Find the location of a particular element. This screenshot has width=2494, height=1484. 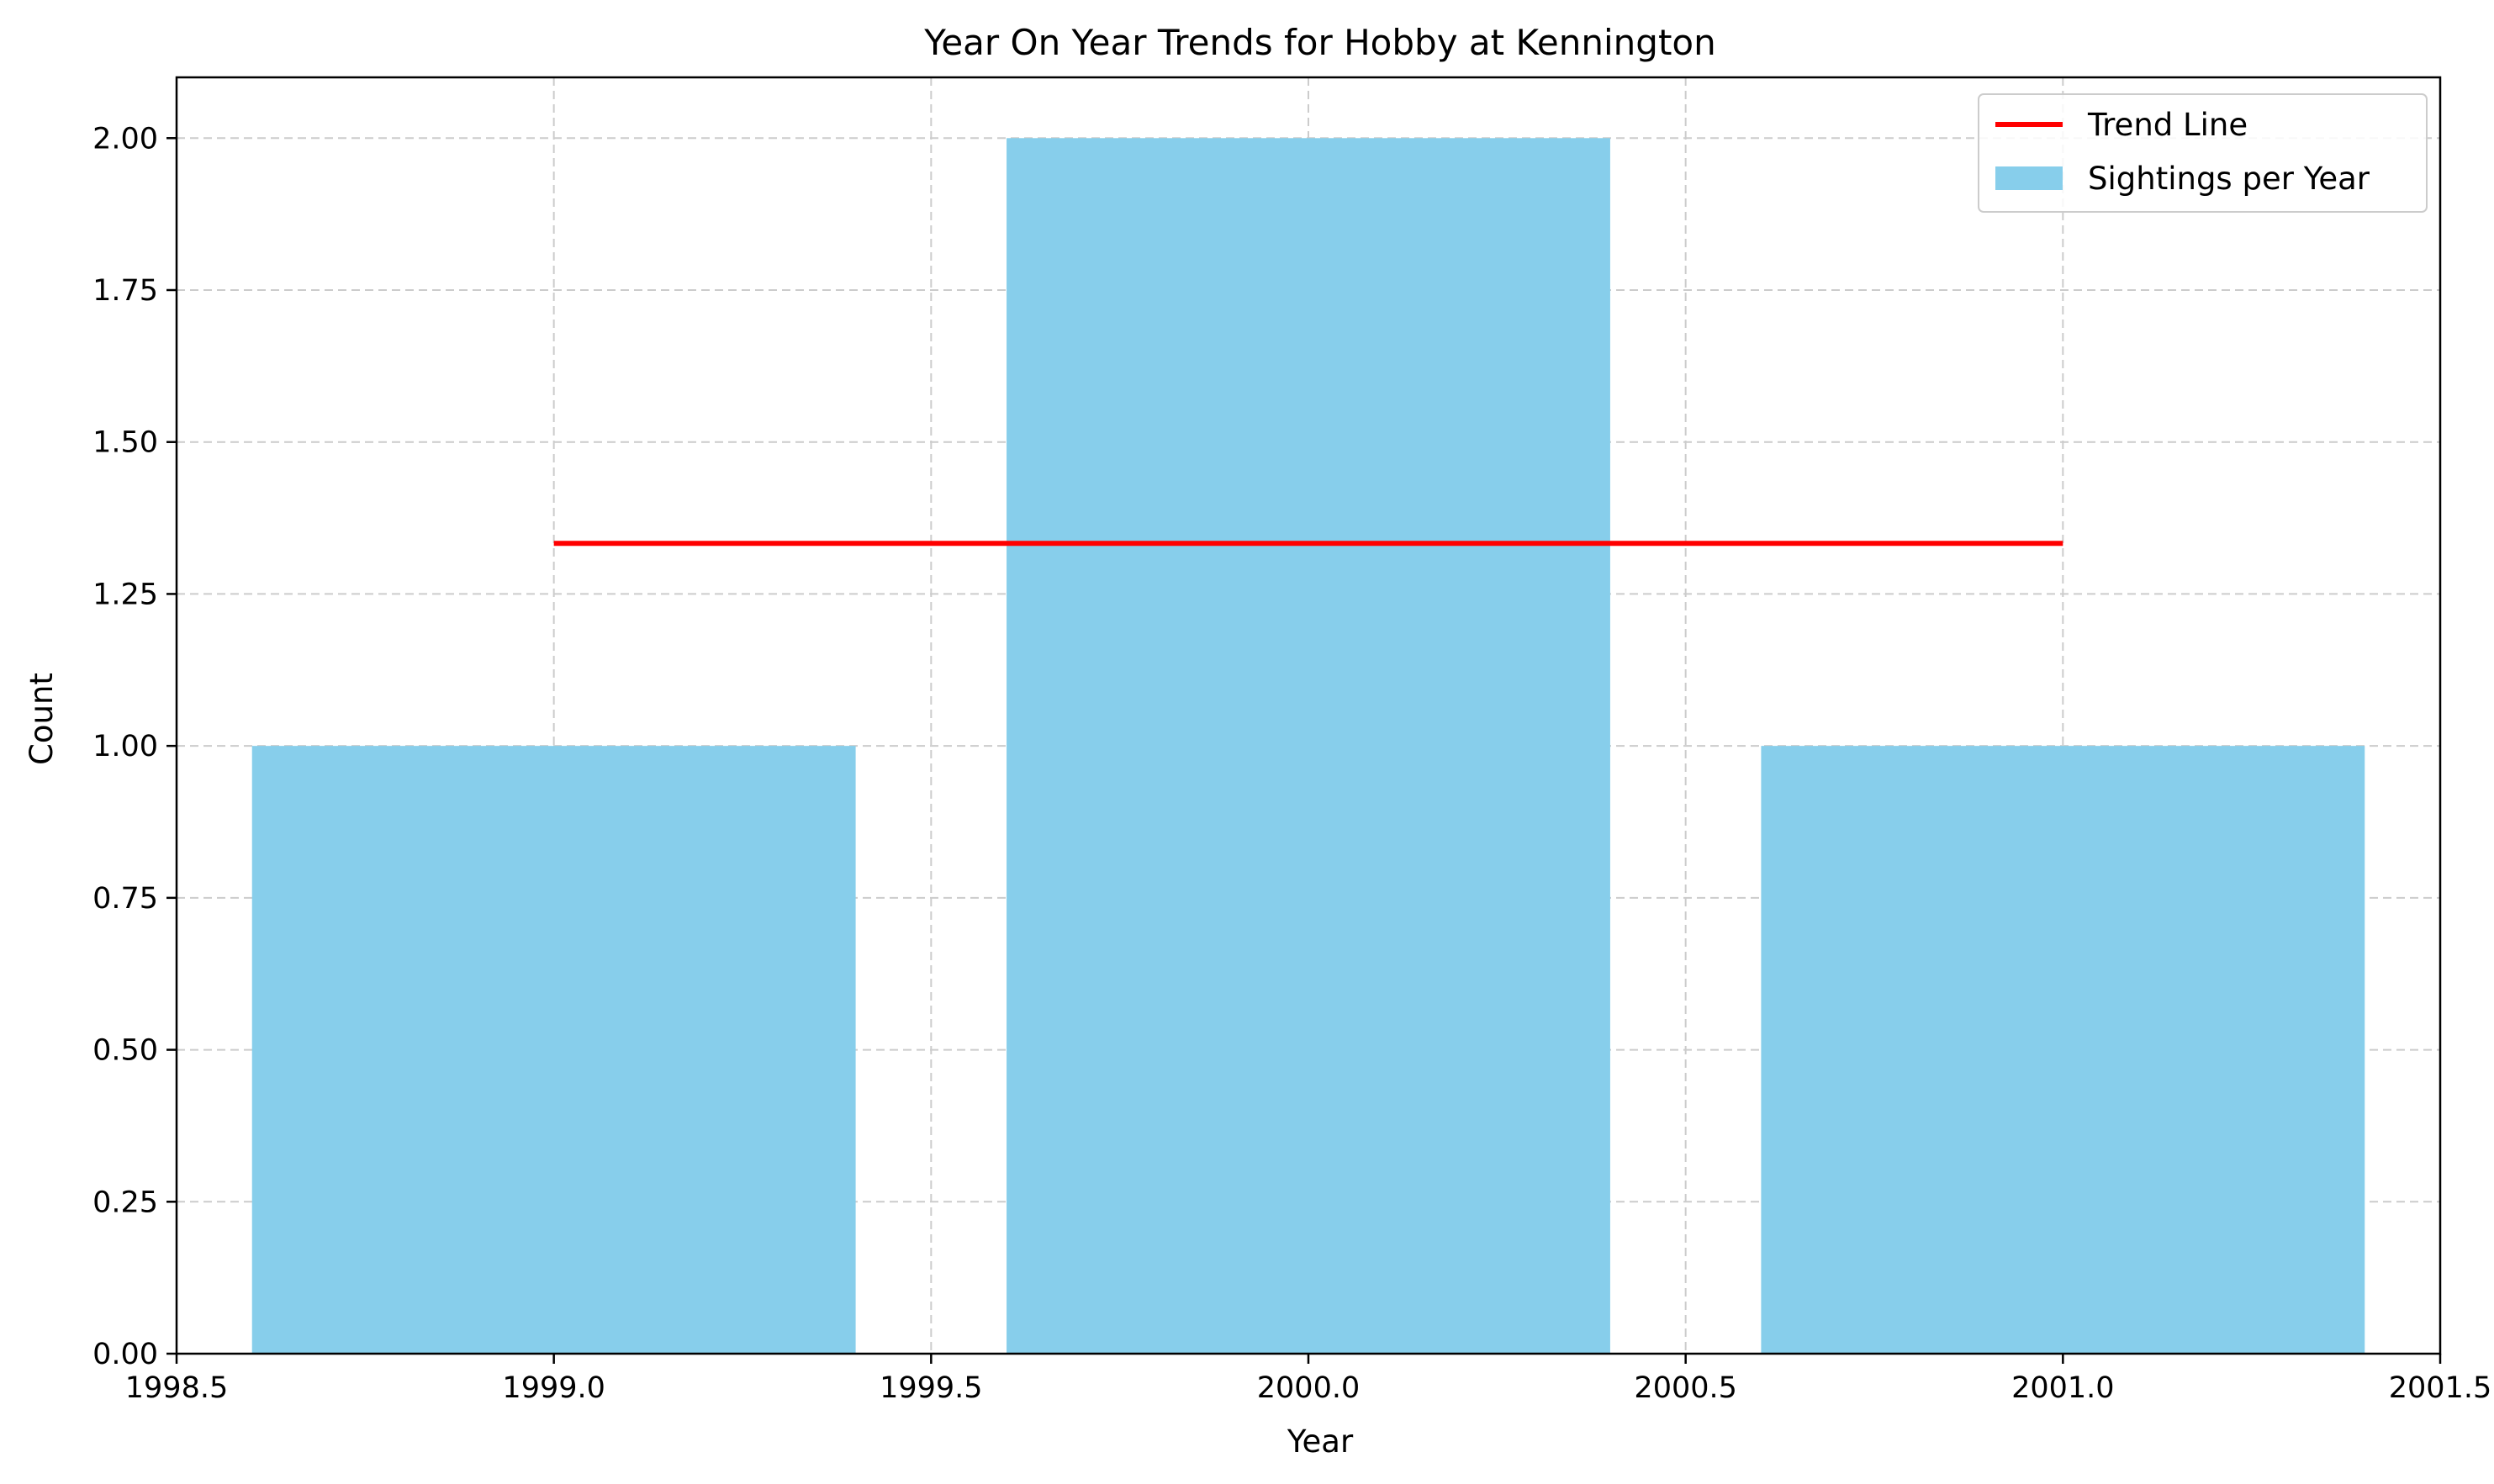

legend-label: Sightings per Year is located at coordinates (2229, 179).